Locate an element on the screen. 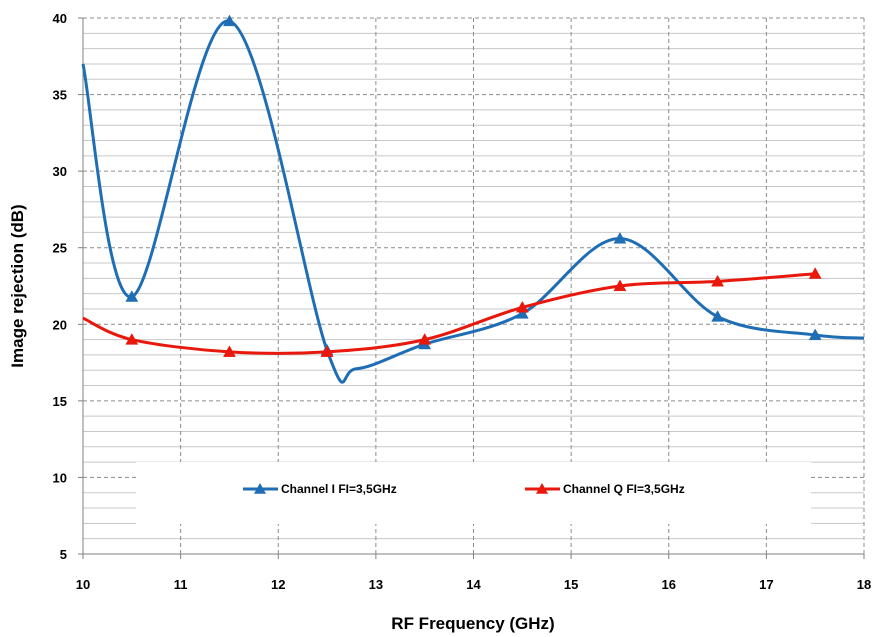  x-tick-labels: 10 11 12 13 14 15 16 17 18 is located at coordinates (473, 584).